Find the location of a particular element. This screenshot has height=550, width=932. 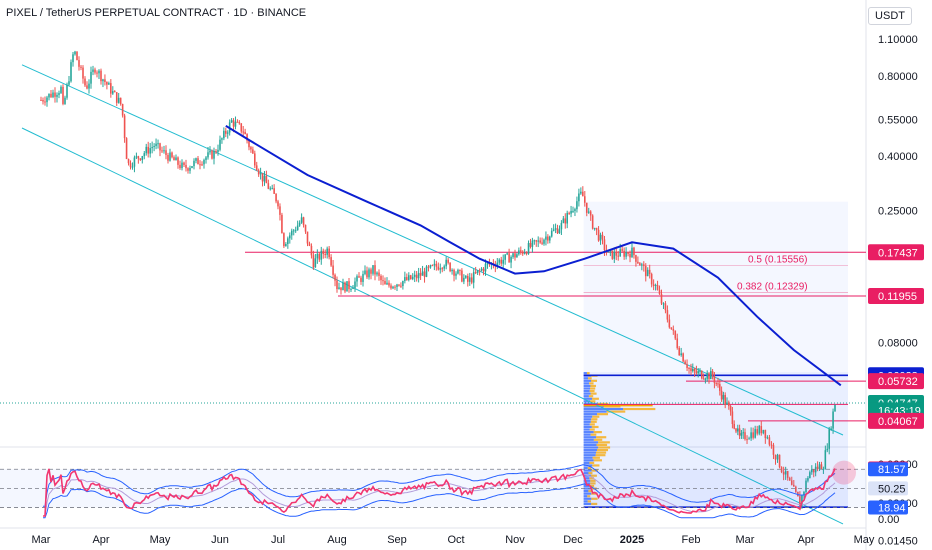

fib-label-1: 0.382 (0.12329) is located at coordinates (772, 286).